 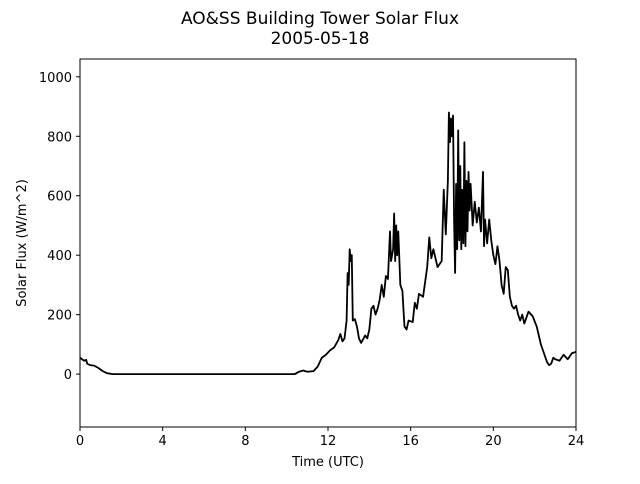 What do you see at coordinates (80, 441) in the screenshot?
I see `x-tick-label: 0` at bounding box center [80, 441].